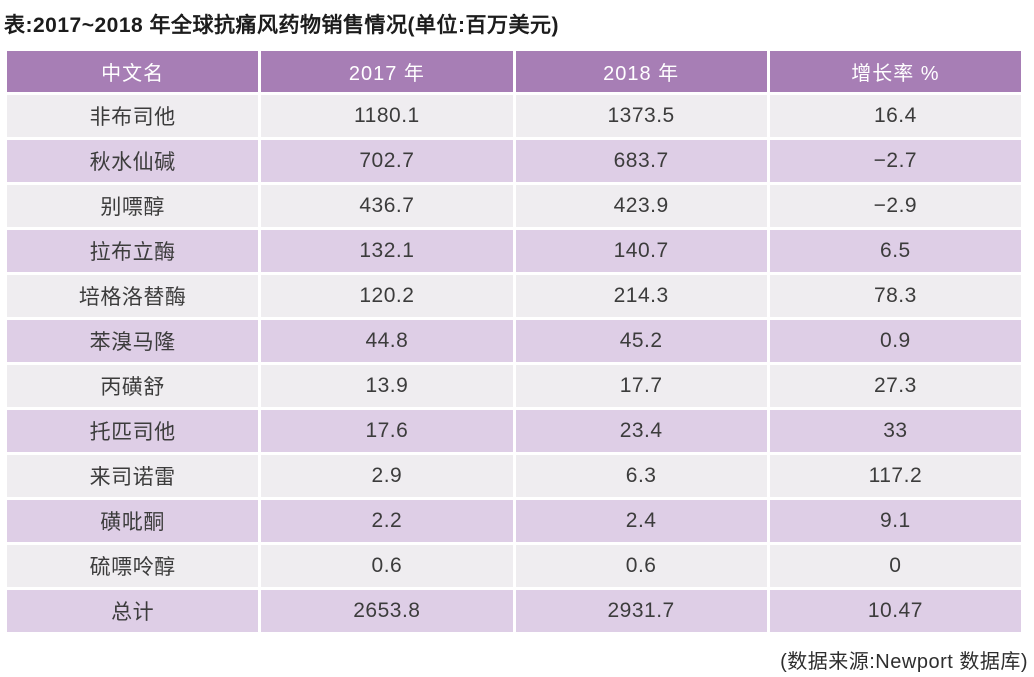 This screenshot has width=1034, height=677. I want to click on drug-name-cell: 拉布立酶, so click(133, 251).